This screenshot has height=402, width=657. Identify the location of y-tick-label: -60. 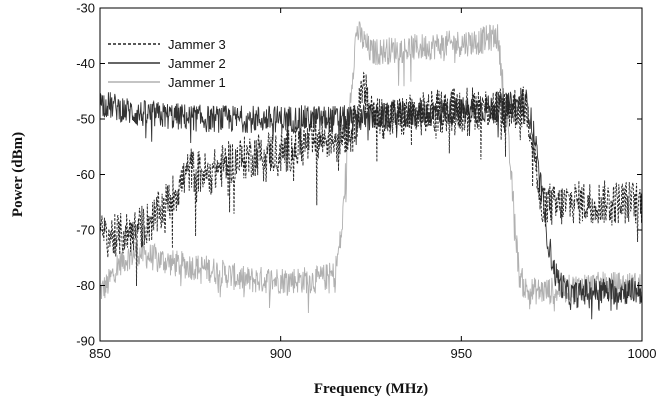
(85, 174).